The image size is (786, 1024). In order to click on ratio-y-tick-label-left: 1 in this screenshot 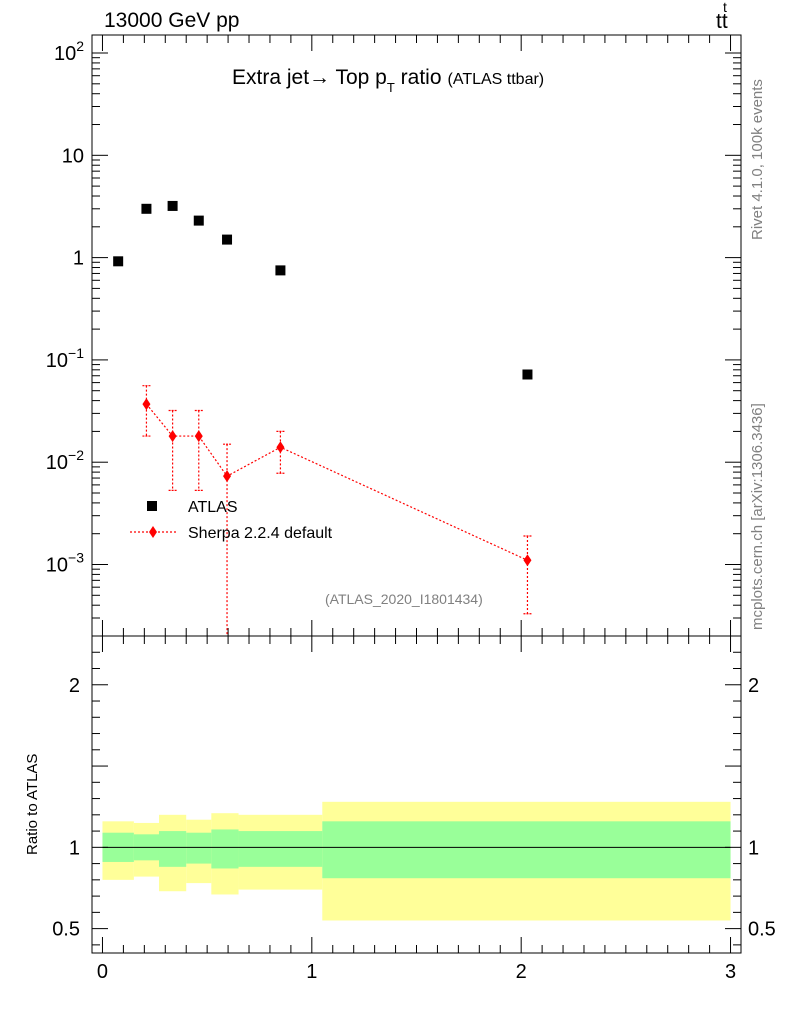, I will do `click(74, 848)`.